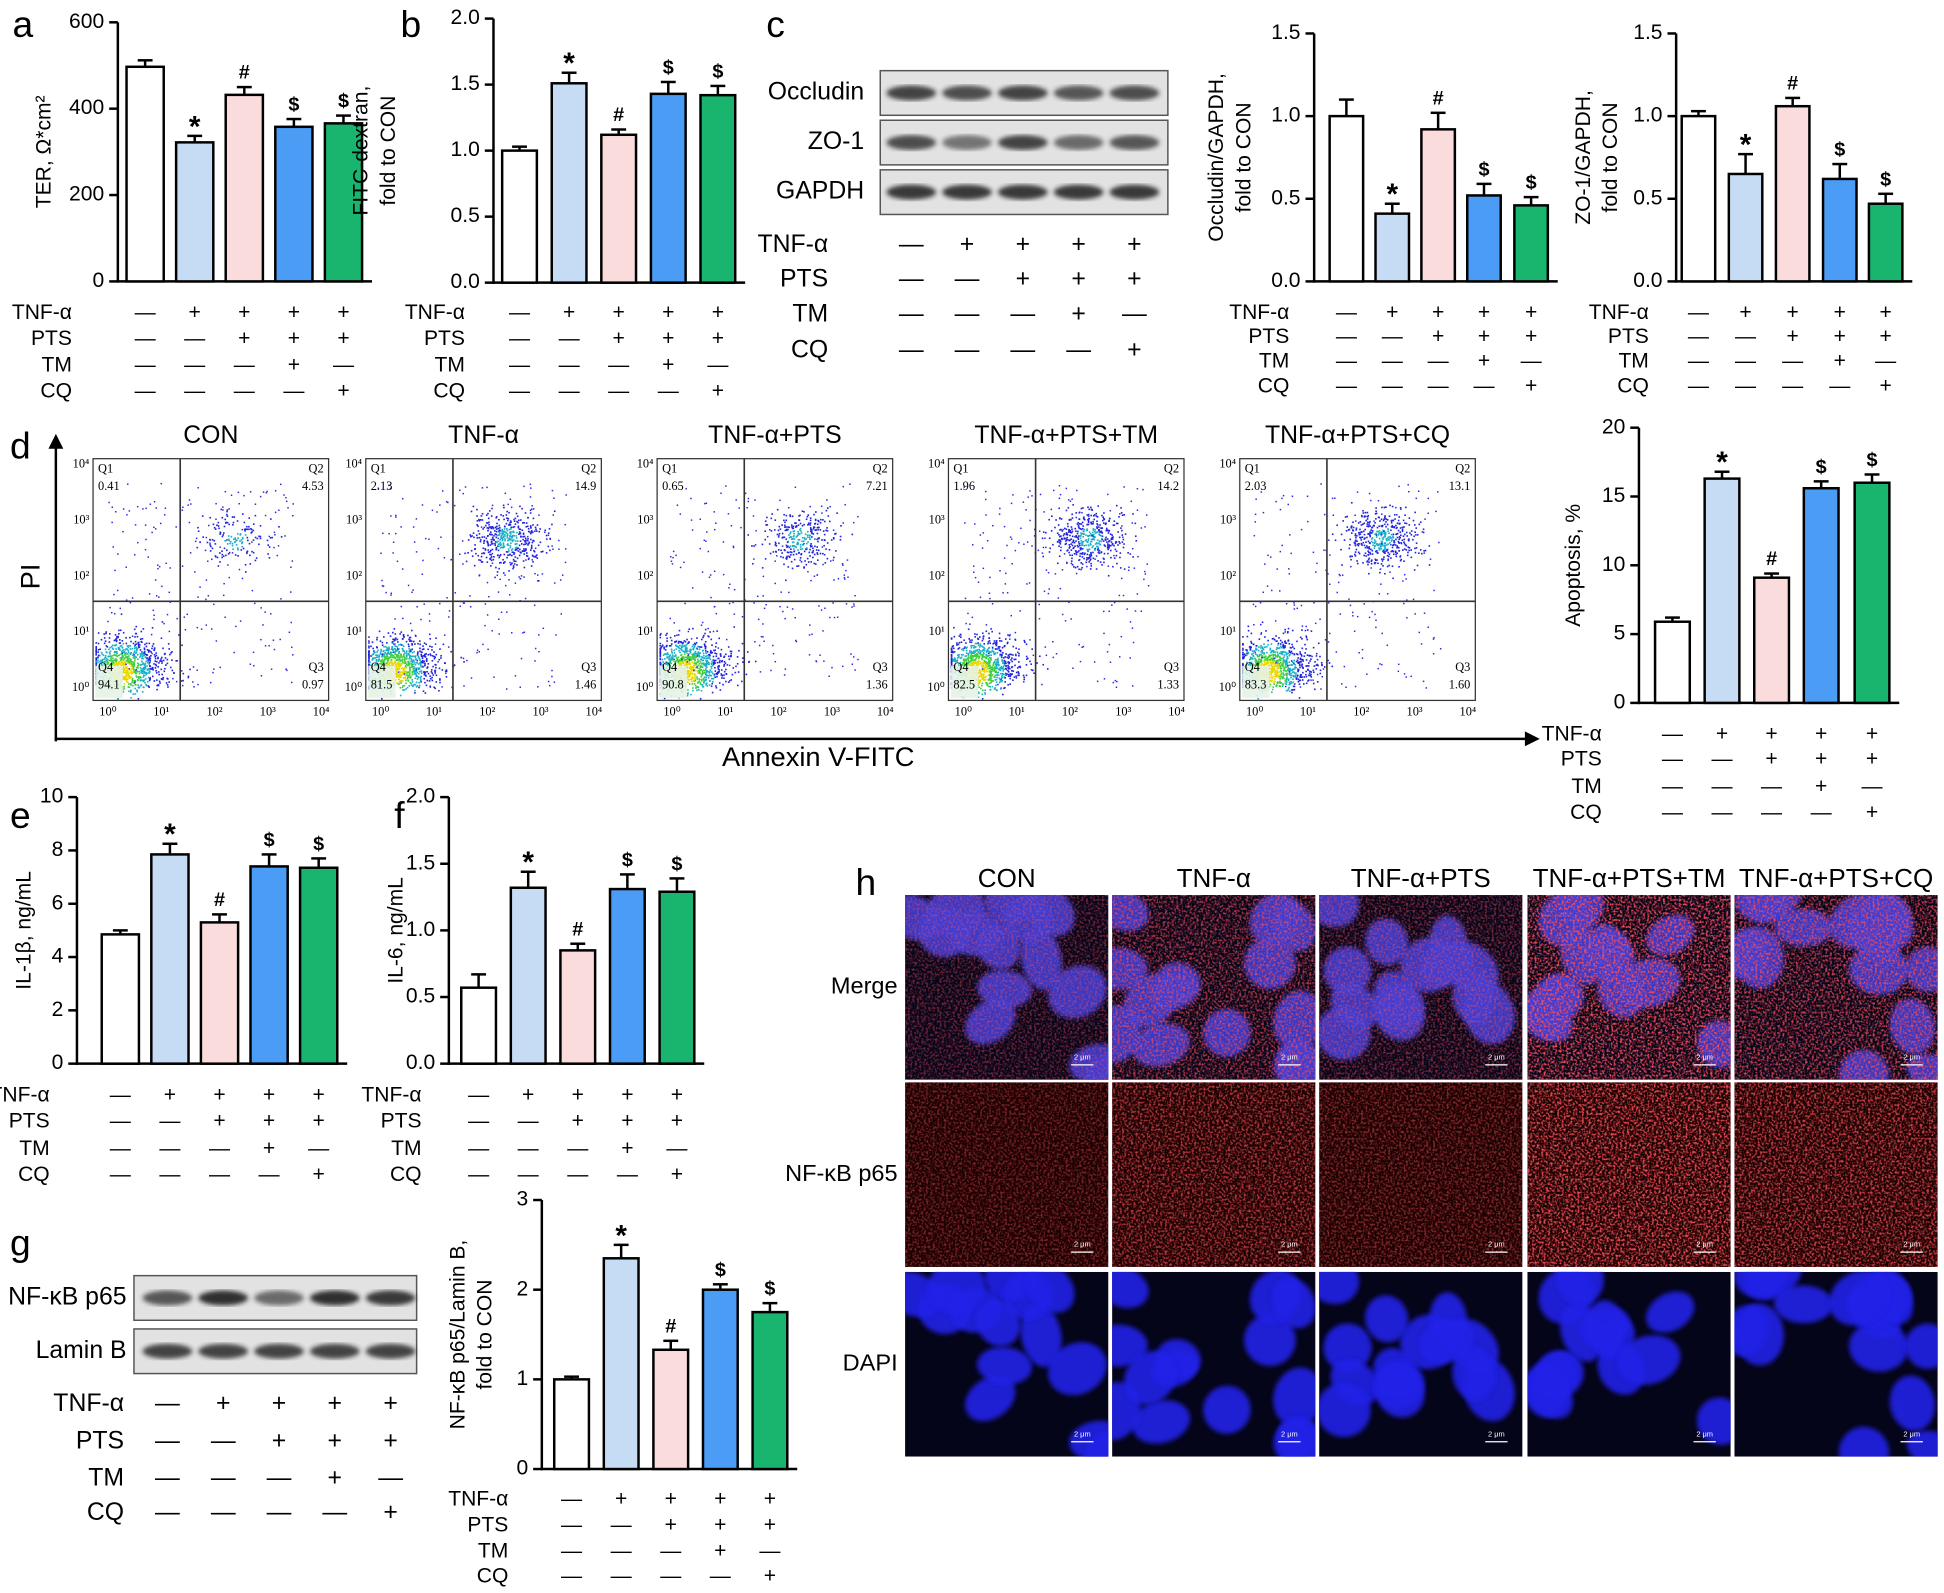  I want to click on treatment-label: TNF-α, so click(25, 1094).